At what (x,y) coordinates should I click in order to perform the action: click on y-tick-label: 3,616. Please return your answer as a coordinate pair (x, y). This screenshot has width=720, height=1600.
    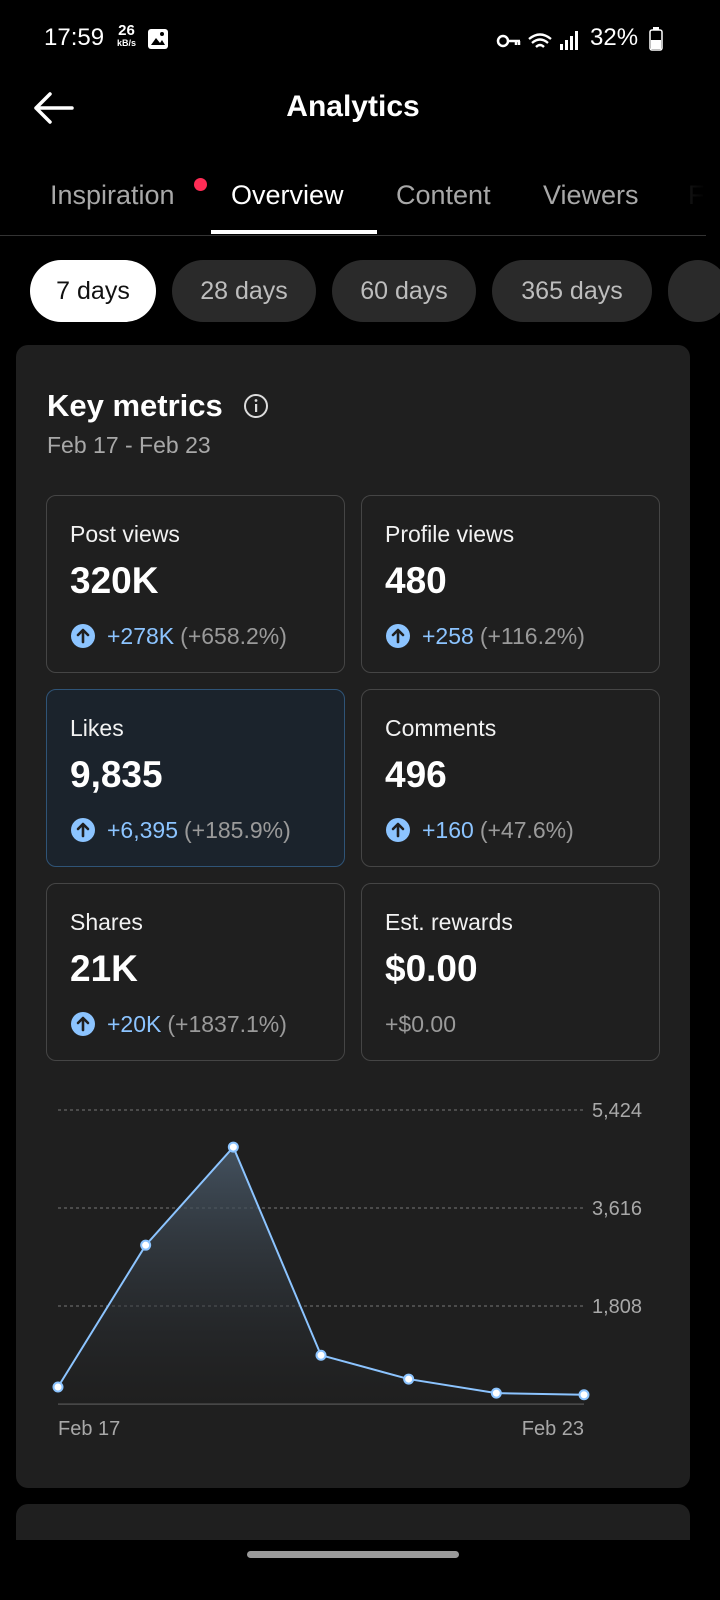
    Looking at the image, I should click on (617, 1209).